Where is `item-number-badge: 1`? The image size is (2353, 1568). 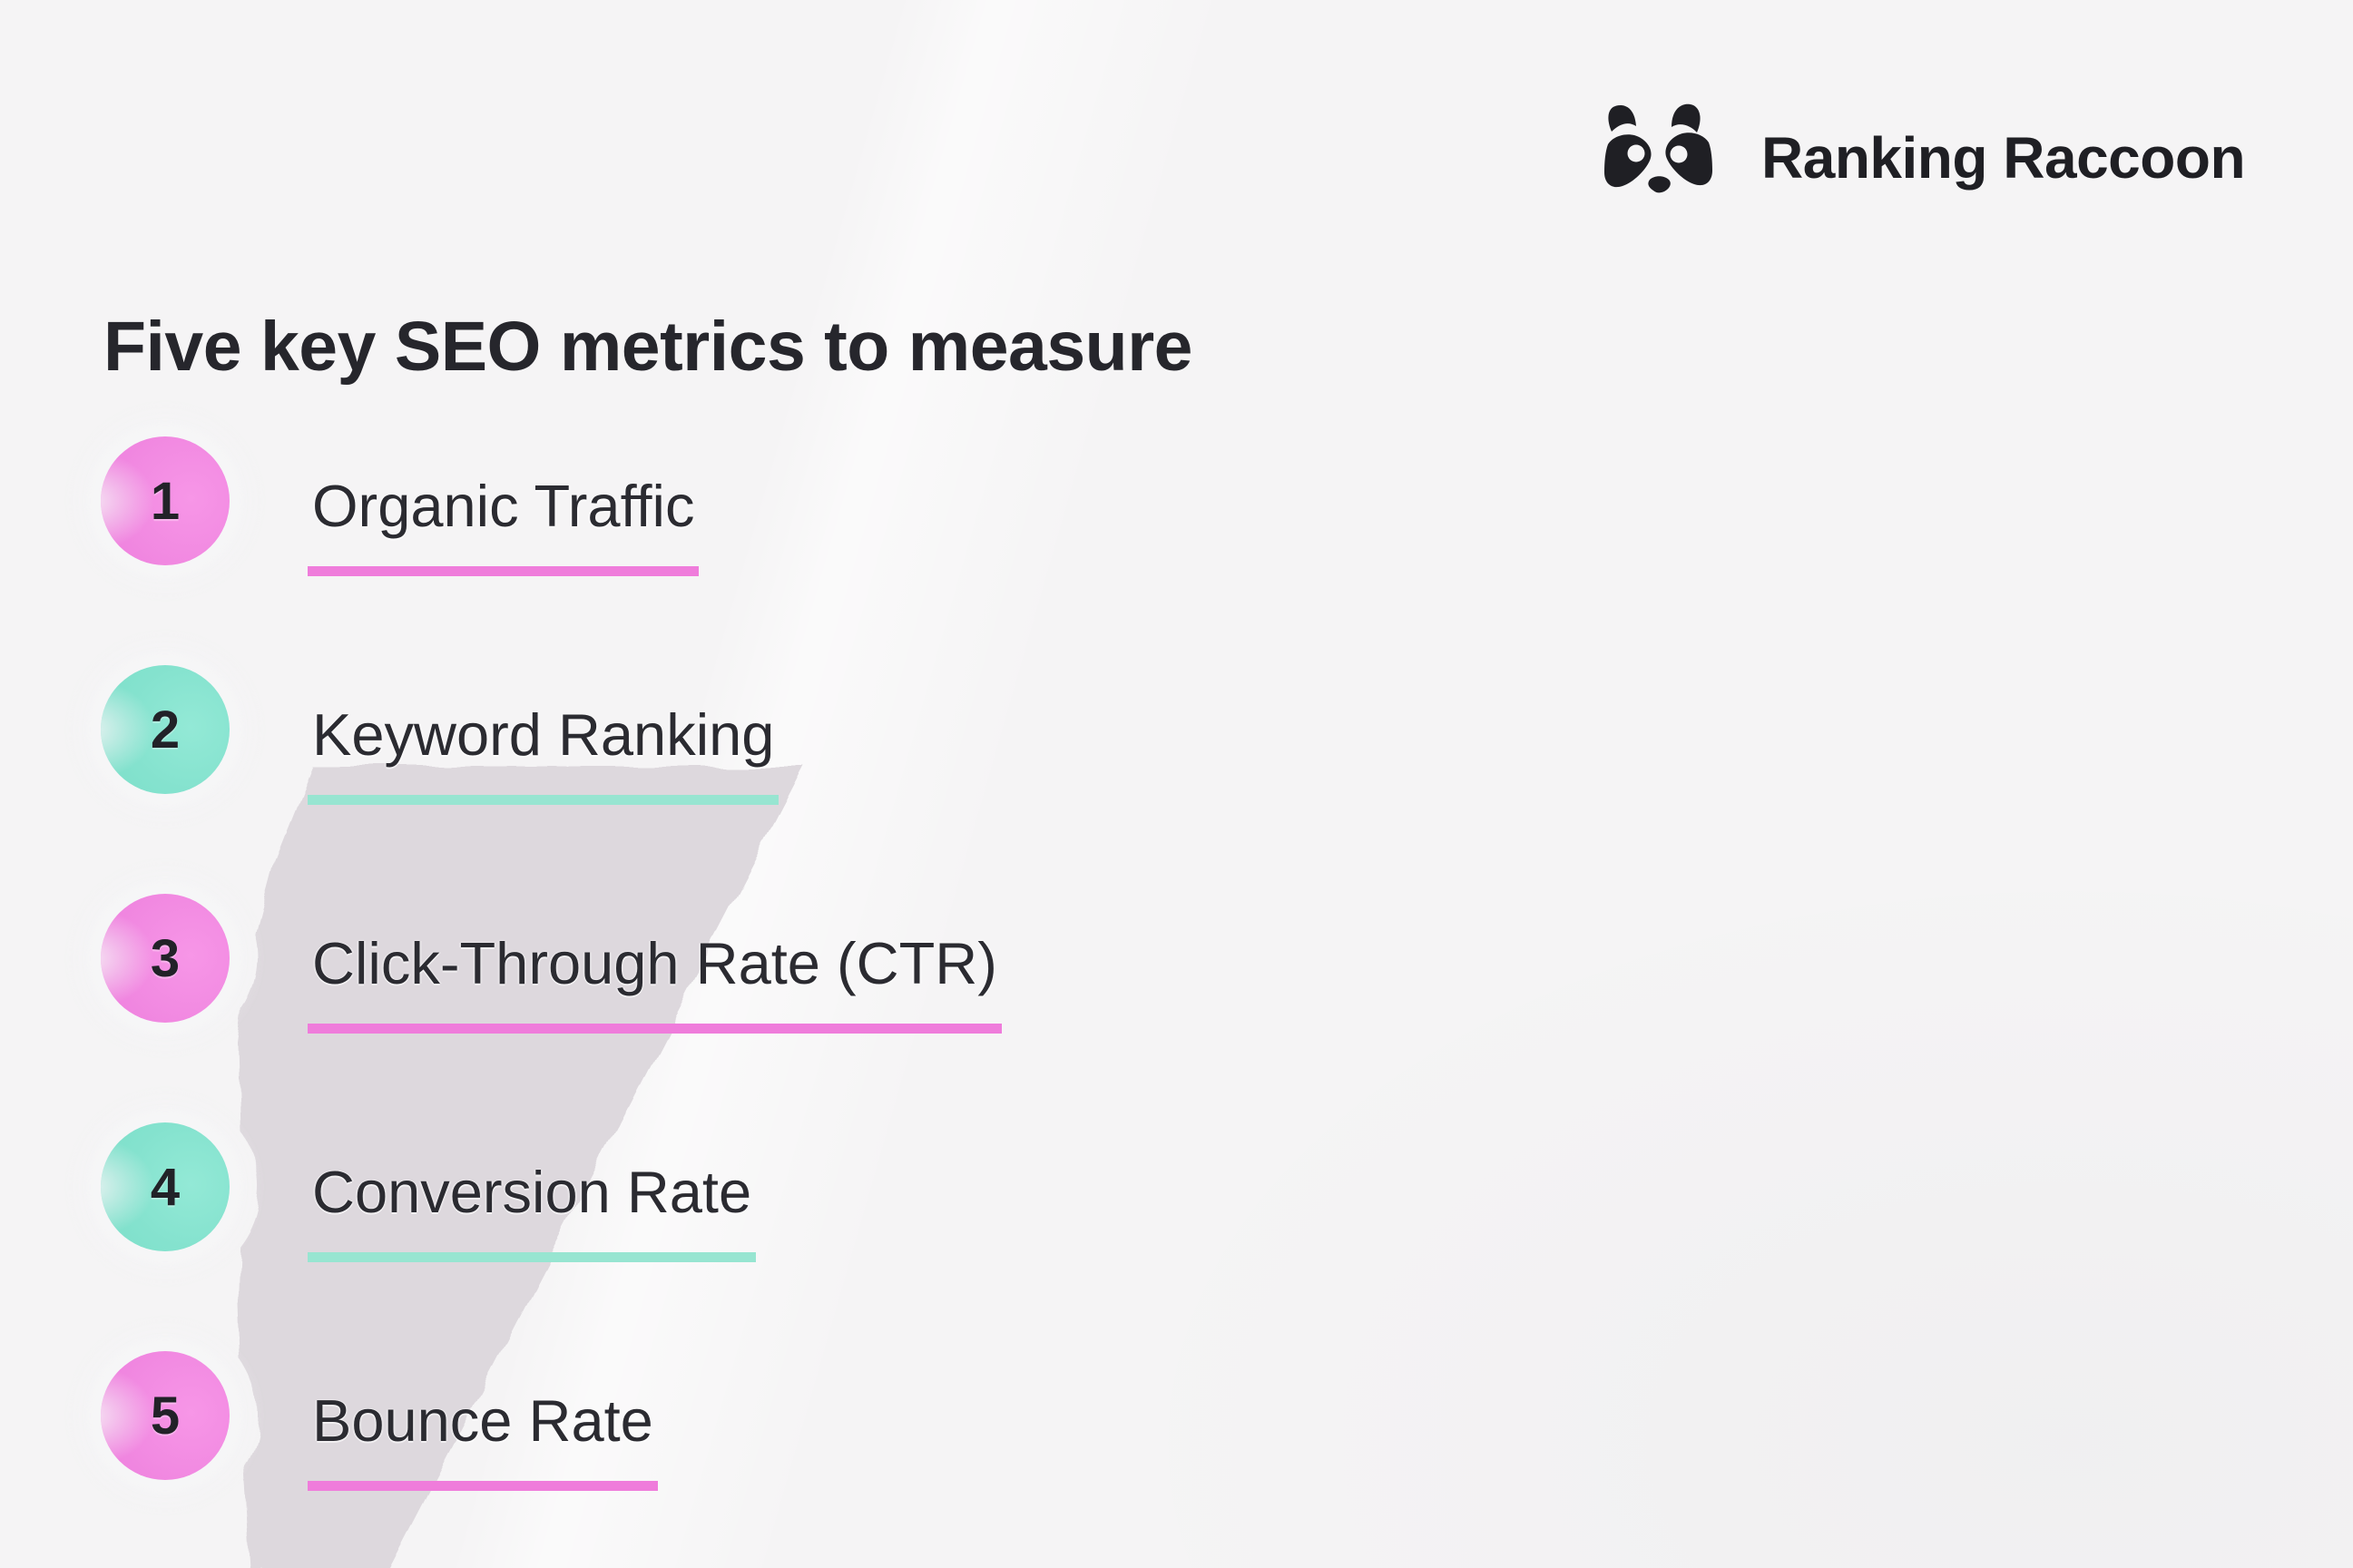 item-number-badge: 1 is located at coordinates (165, 500).